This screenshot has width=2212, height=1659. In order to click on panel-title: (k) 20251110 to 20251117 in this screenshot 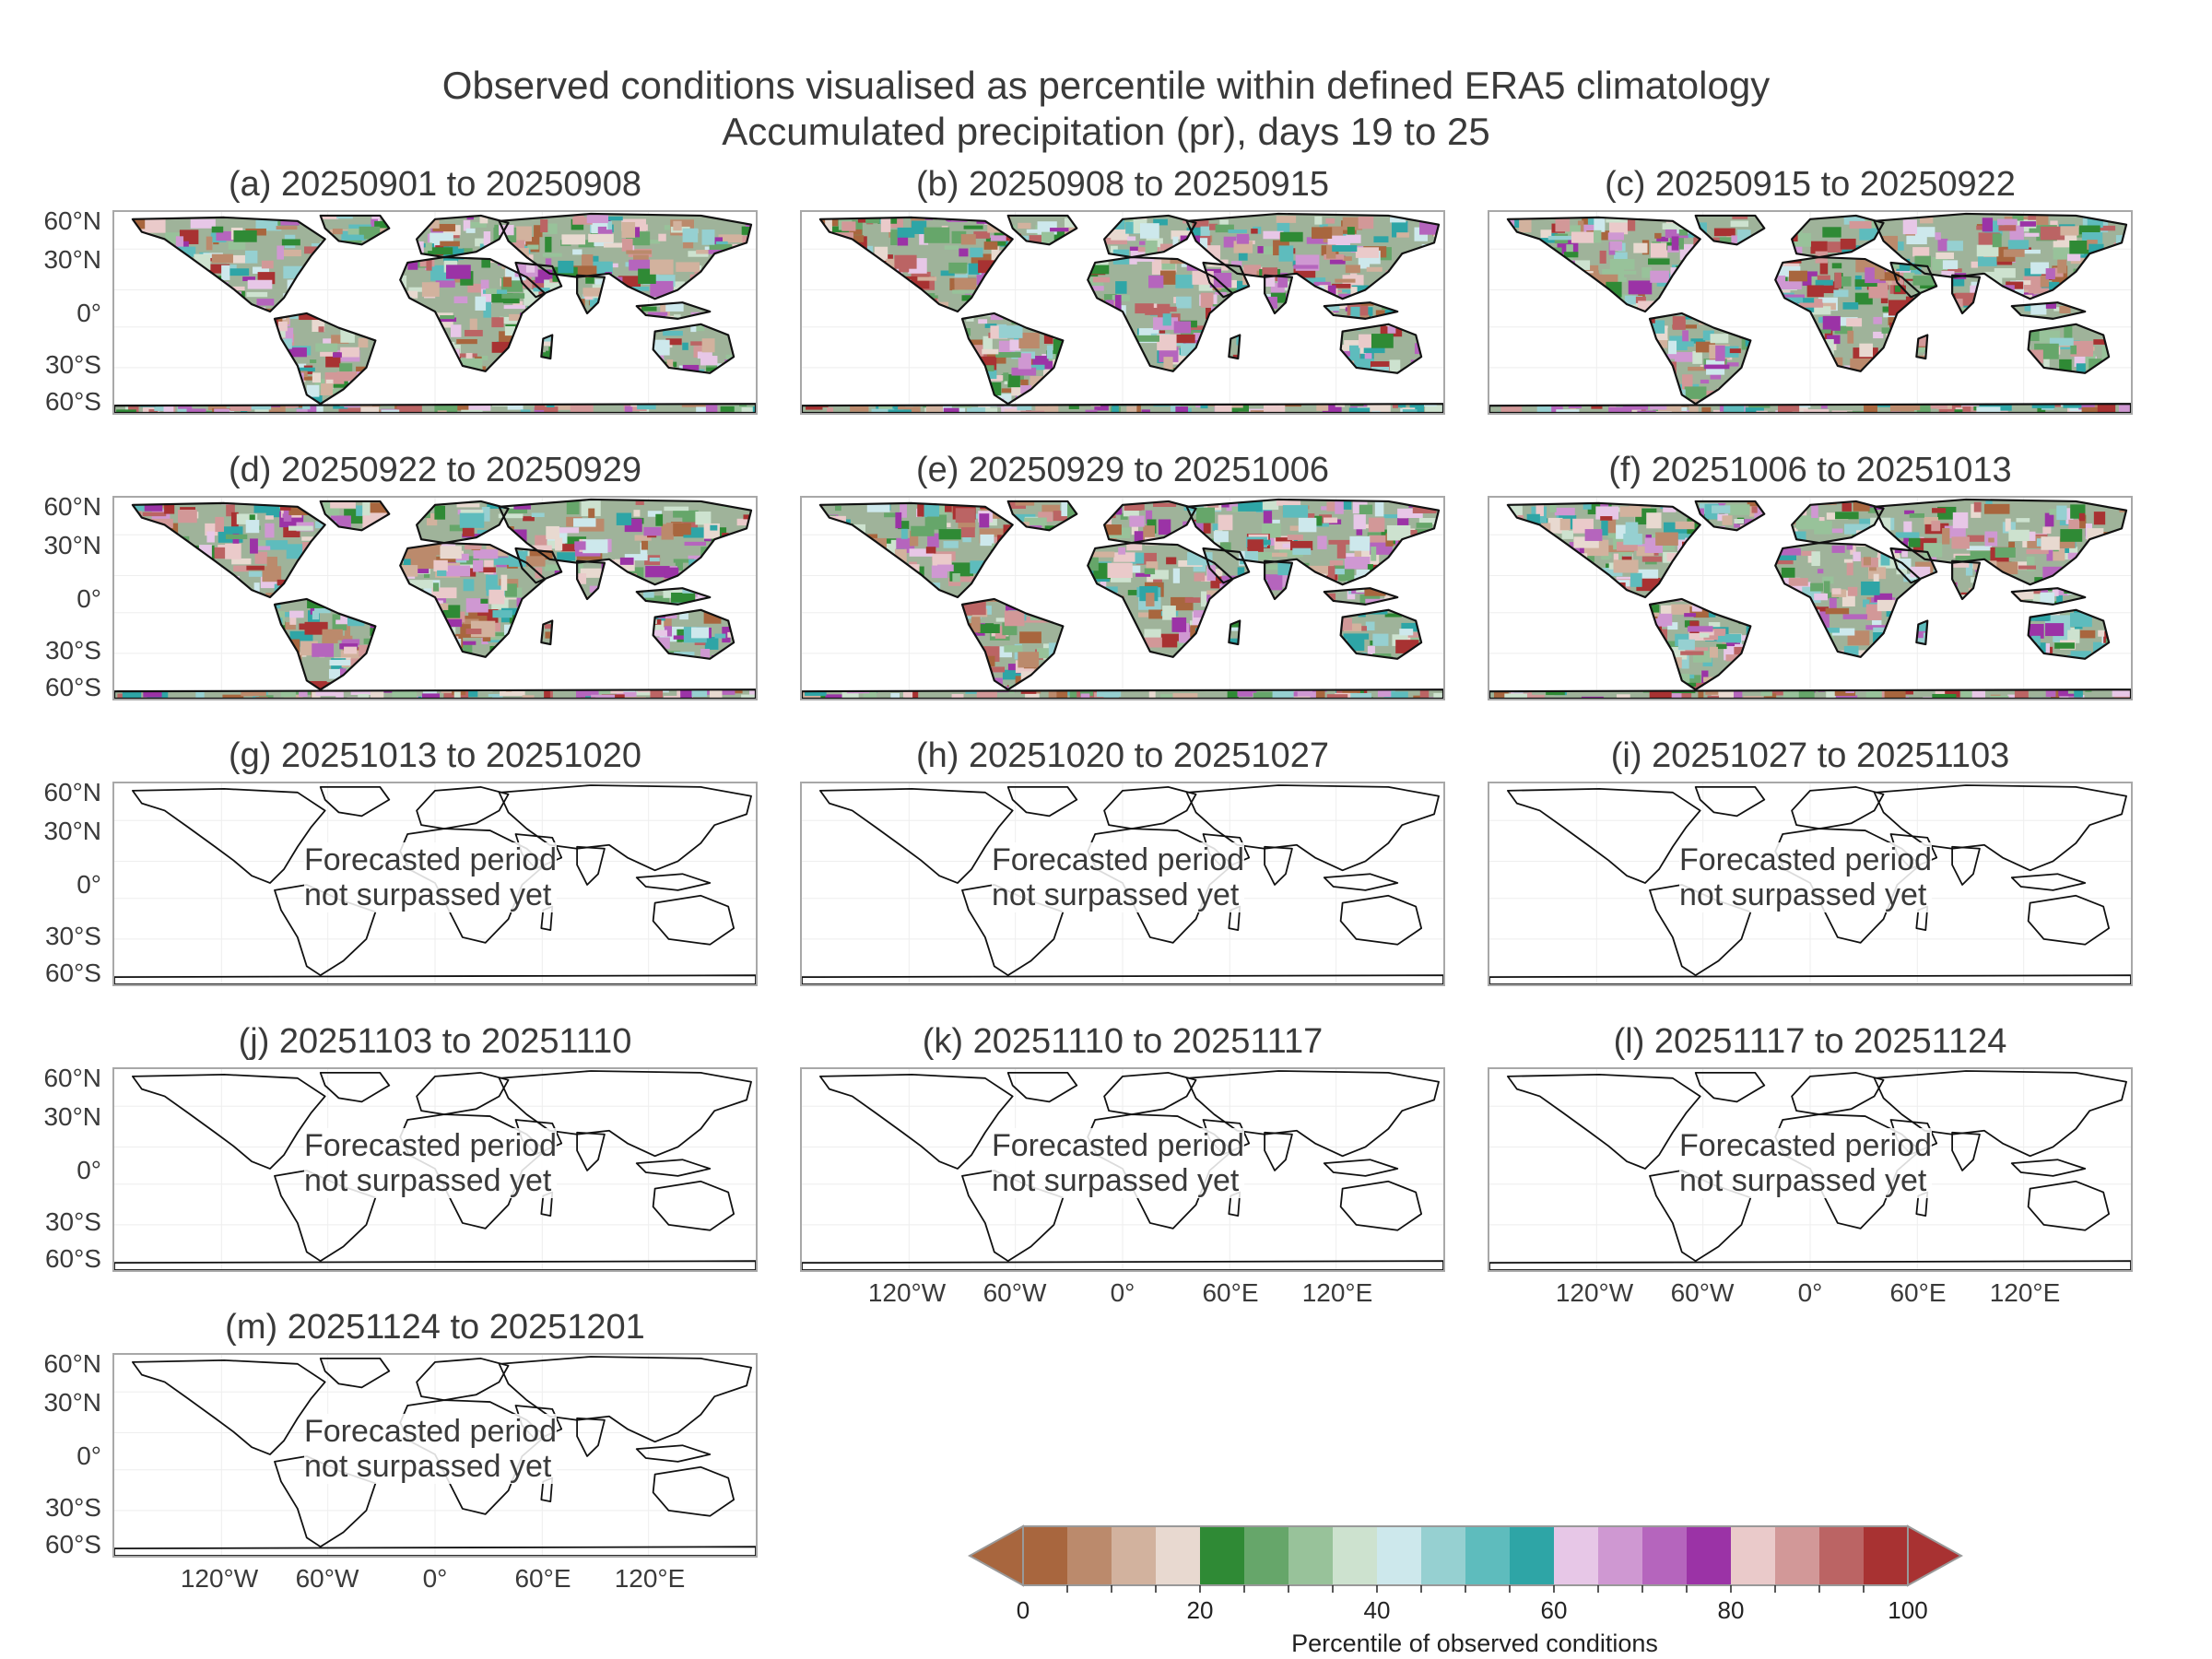, I will do `click(1123, 1041)`.